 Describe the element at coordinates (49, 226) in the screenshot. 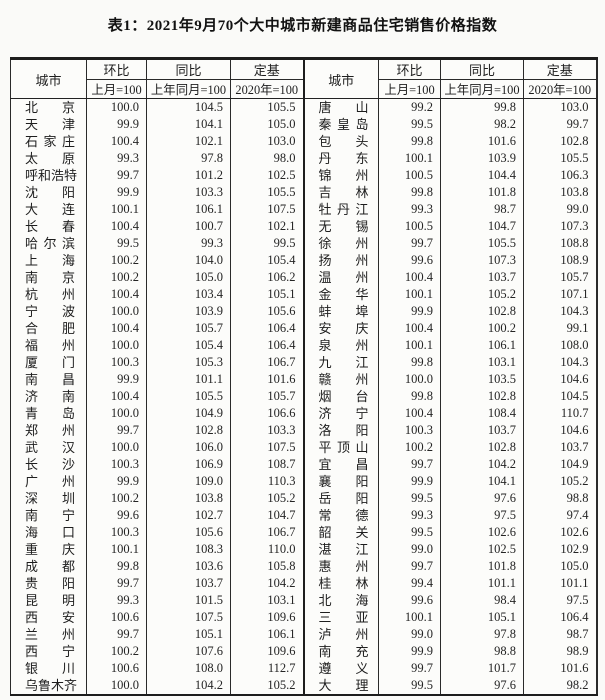

I see `city-cell: 长春` at that location.